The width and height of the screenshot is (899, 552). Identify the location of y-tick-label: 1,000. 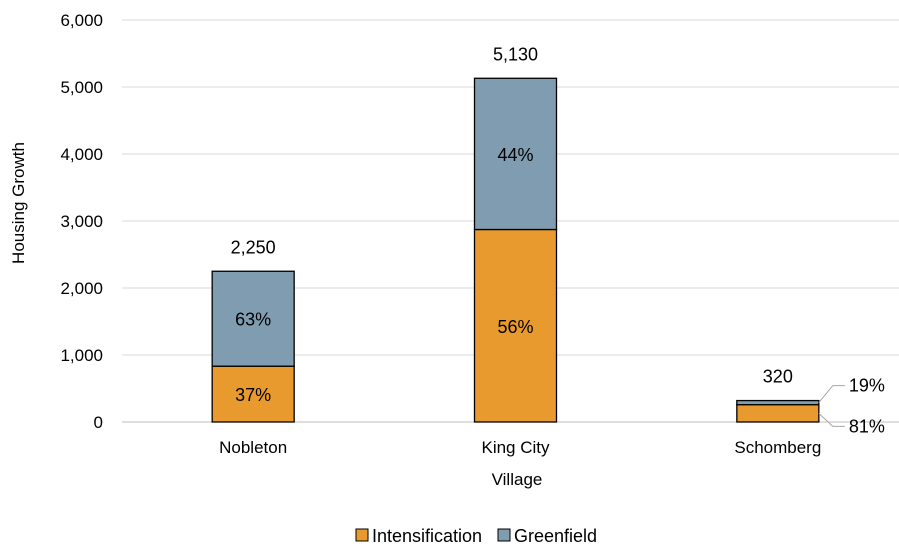
(81, 355).